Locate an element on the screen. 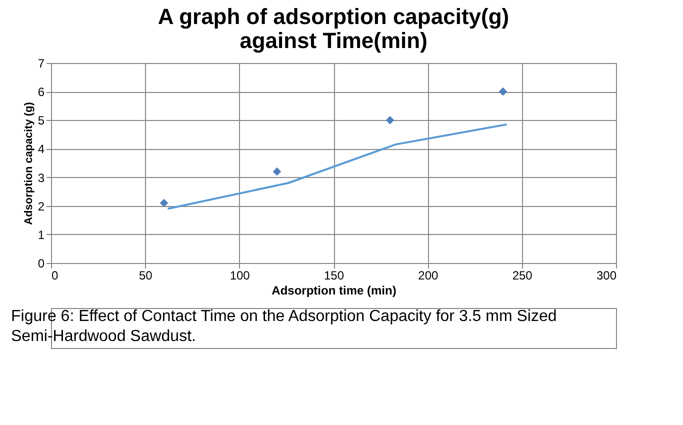 Image resolution: width=683 pixels, height=425 pixels. x-tick-label: 200 is located at coordinates (428, 275).